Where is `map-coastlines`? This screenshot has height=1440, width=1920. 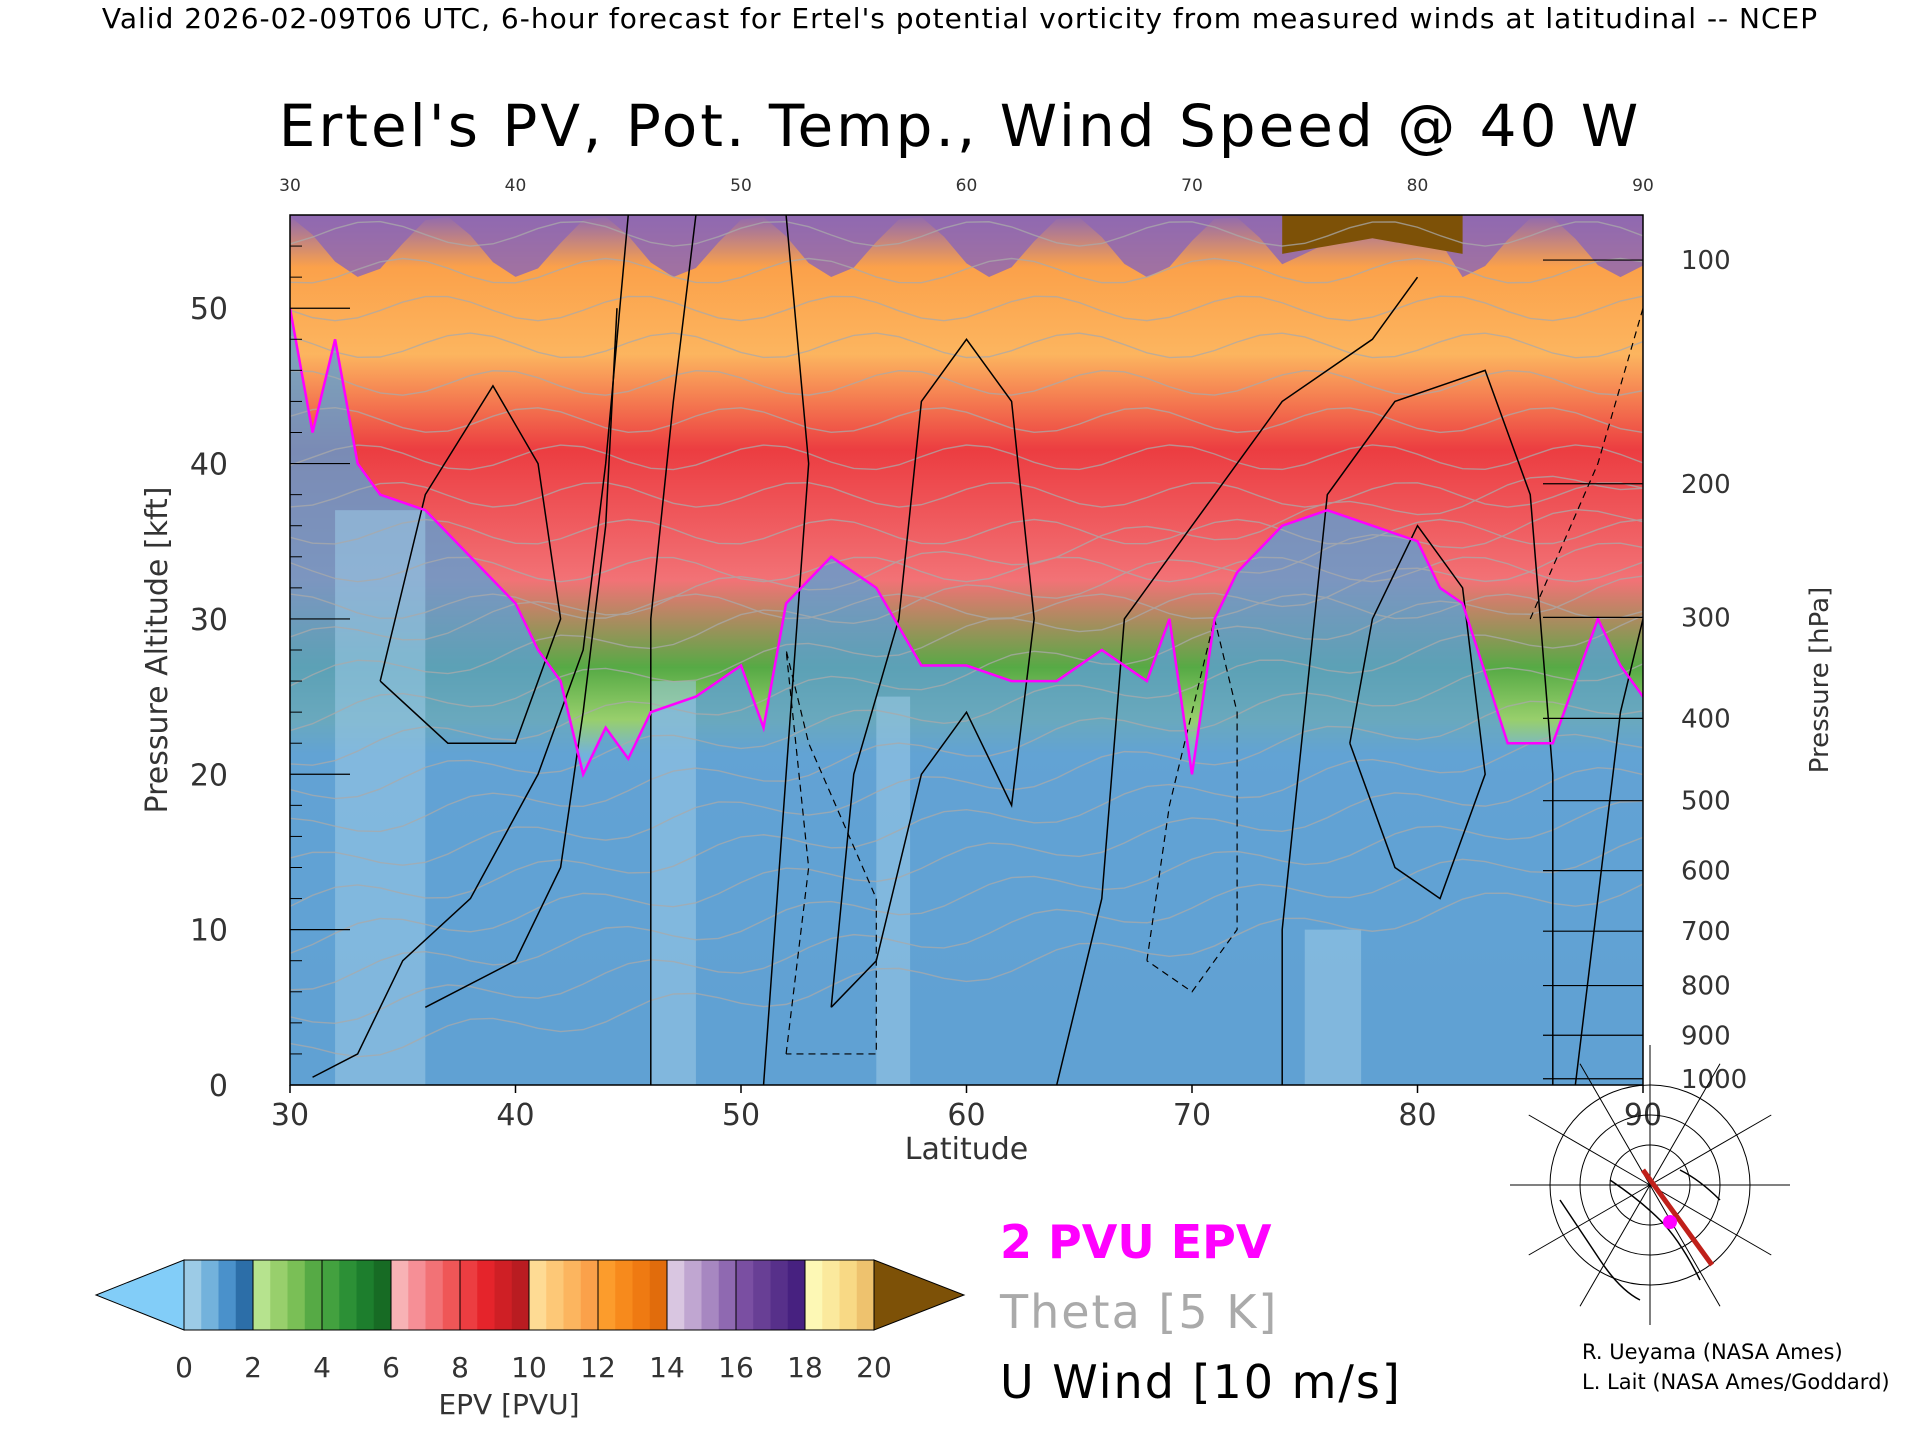
map-coastlines is located at coordinates (1640, 1235).